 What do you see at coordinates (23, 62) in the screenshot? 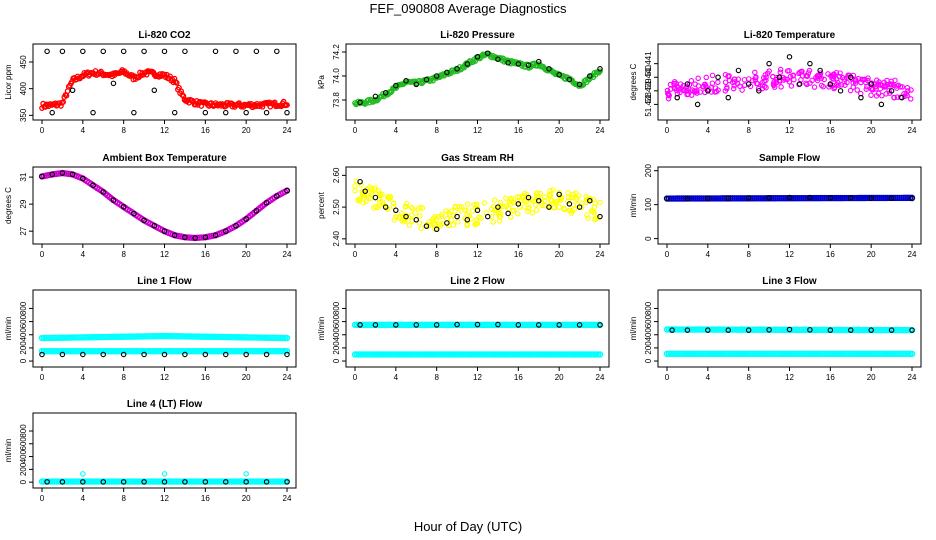
I see `y-tick-label: 450` at bounding box center [23, 62].